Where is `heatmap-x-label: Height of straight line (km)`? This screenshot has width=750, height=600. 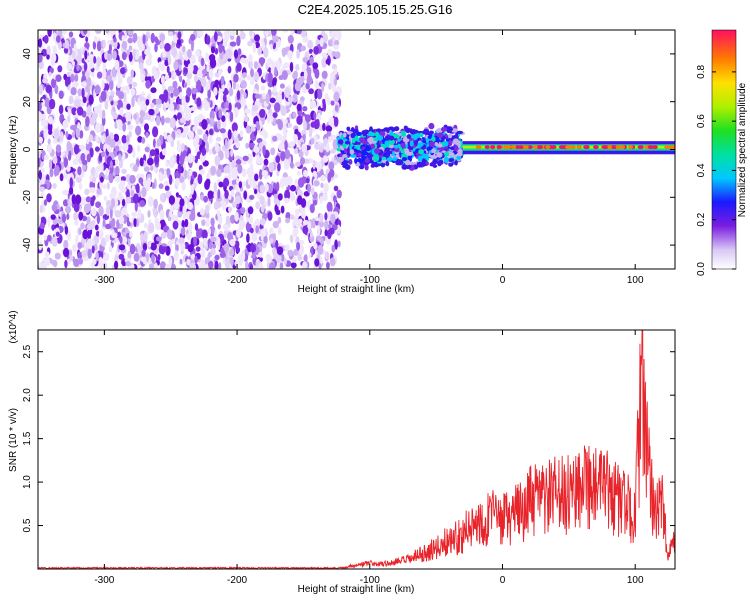 heatmap-x-label: Height of straight line (km) is located at coordinates (356, 289).